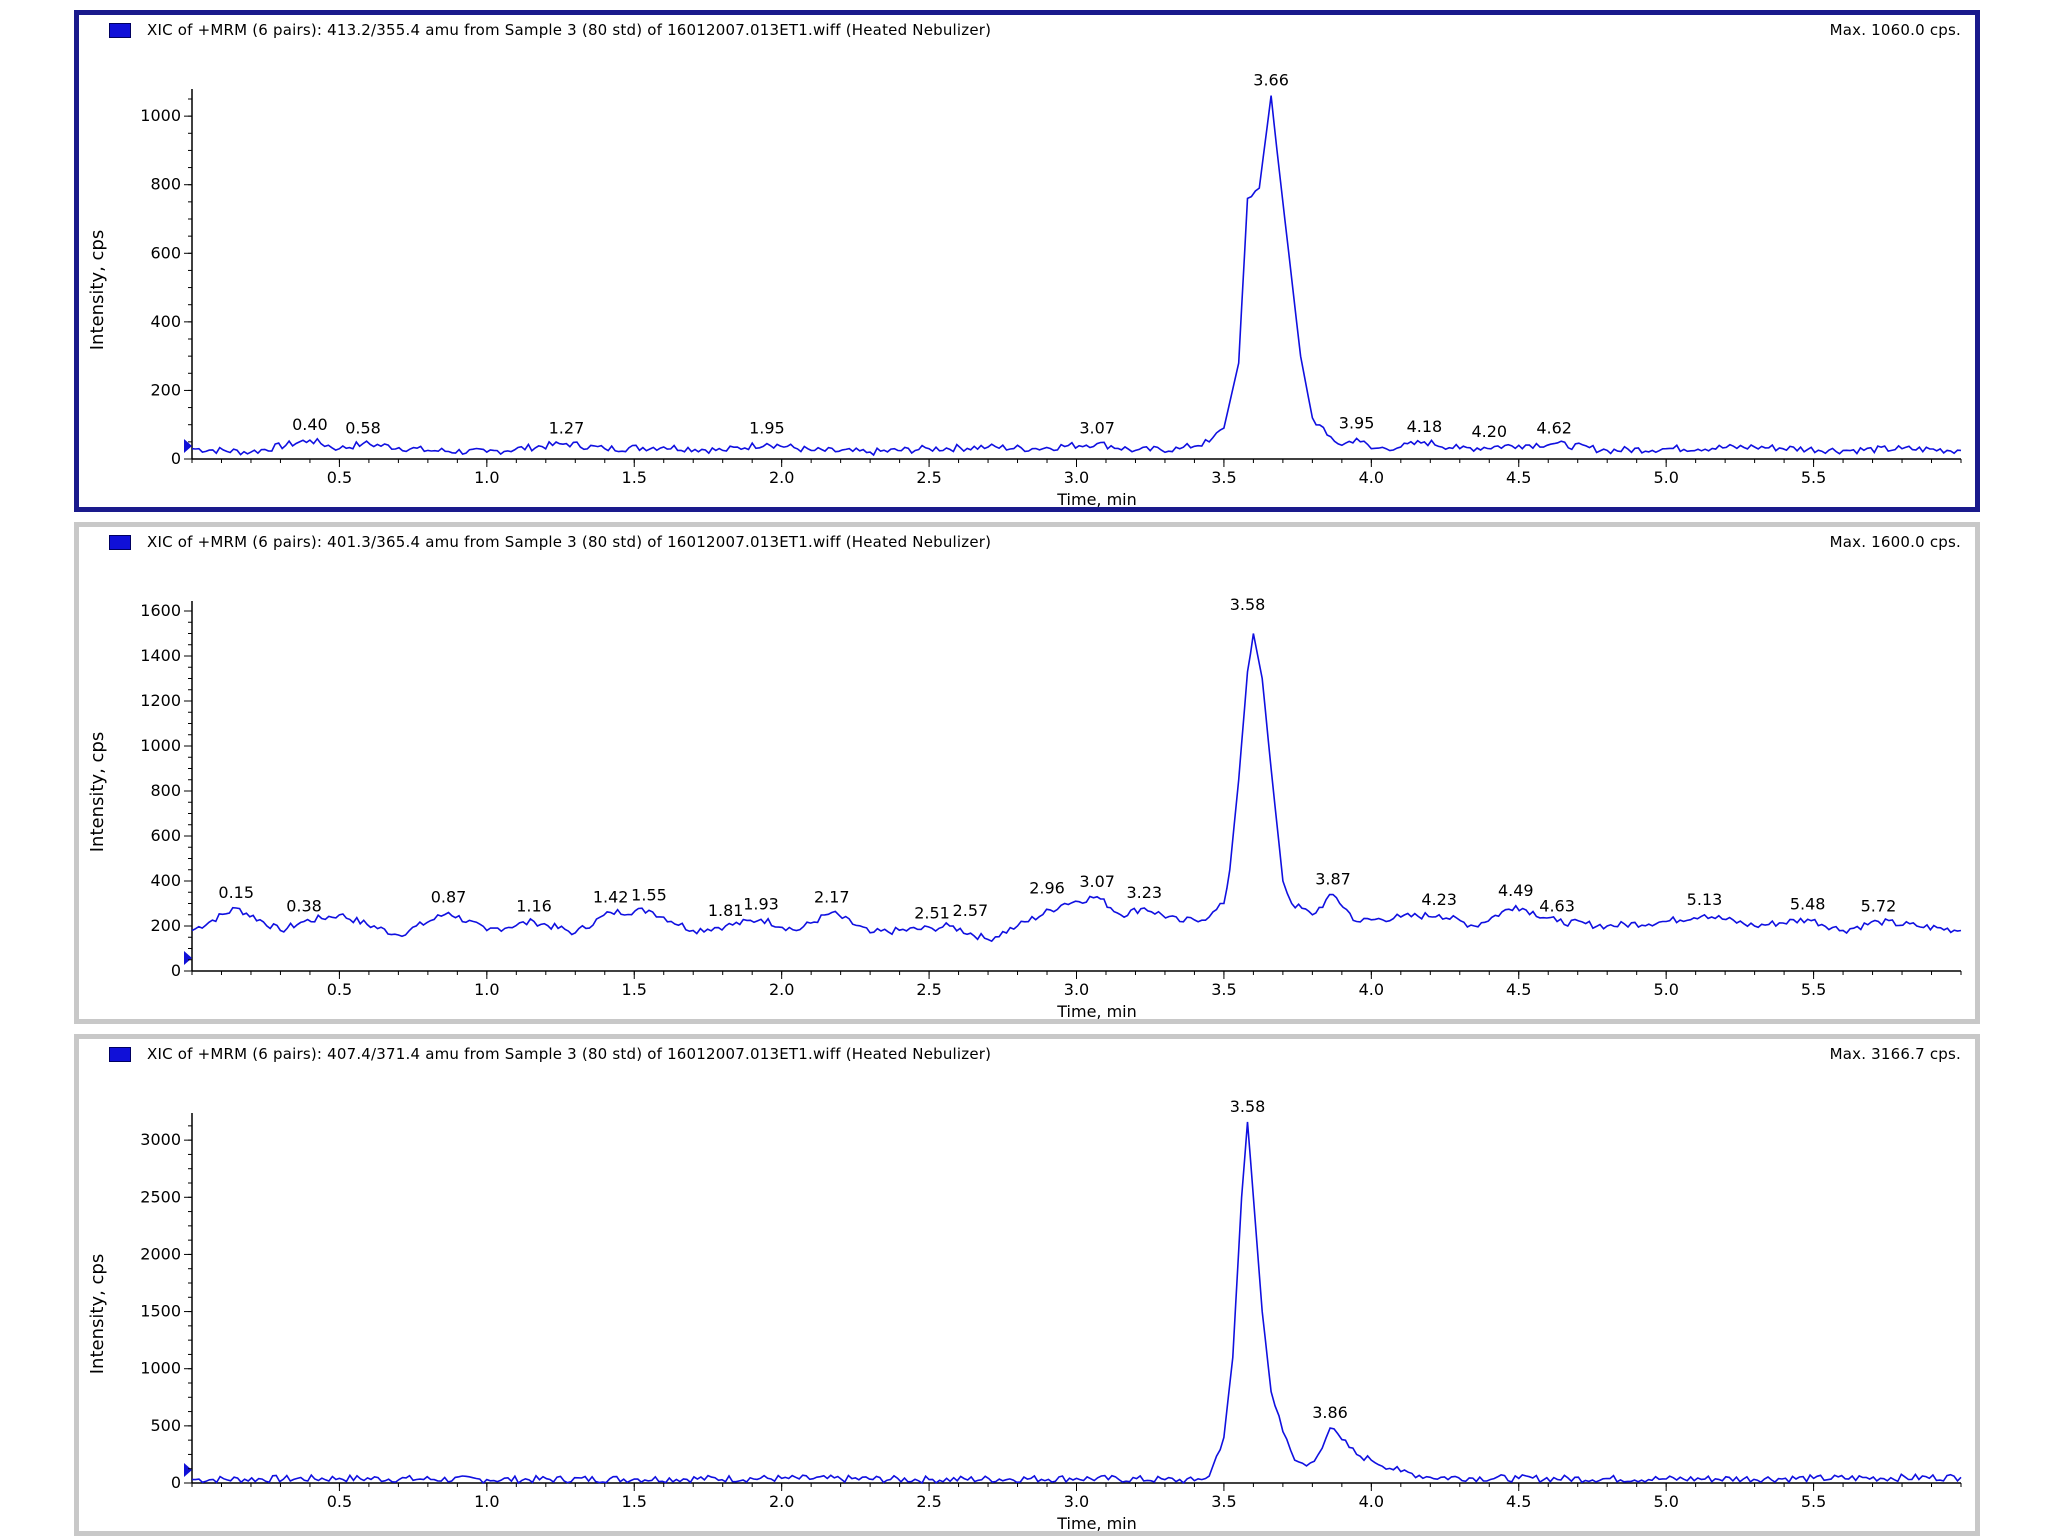 The height and width of the screenshot is (1536, 2048). What do you see at coordinates (1895, 542) in the screenshot?
I see `max-intensity-label: Max. 1600.0 cps.` at bounding box center [1895, 542].